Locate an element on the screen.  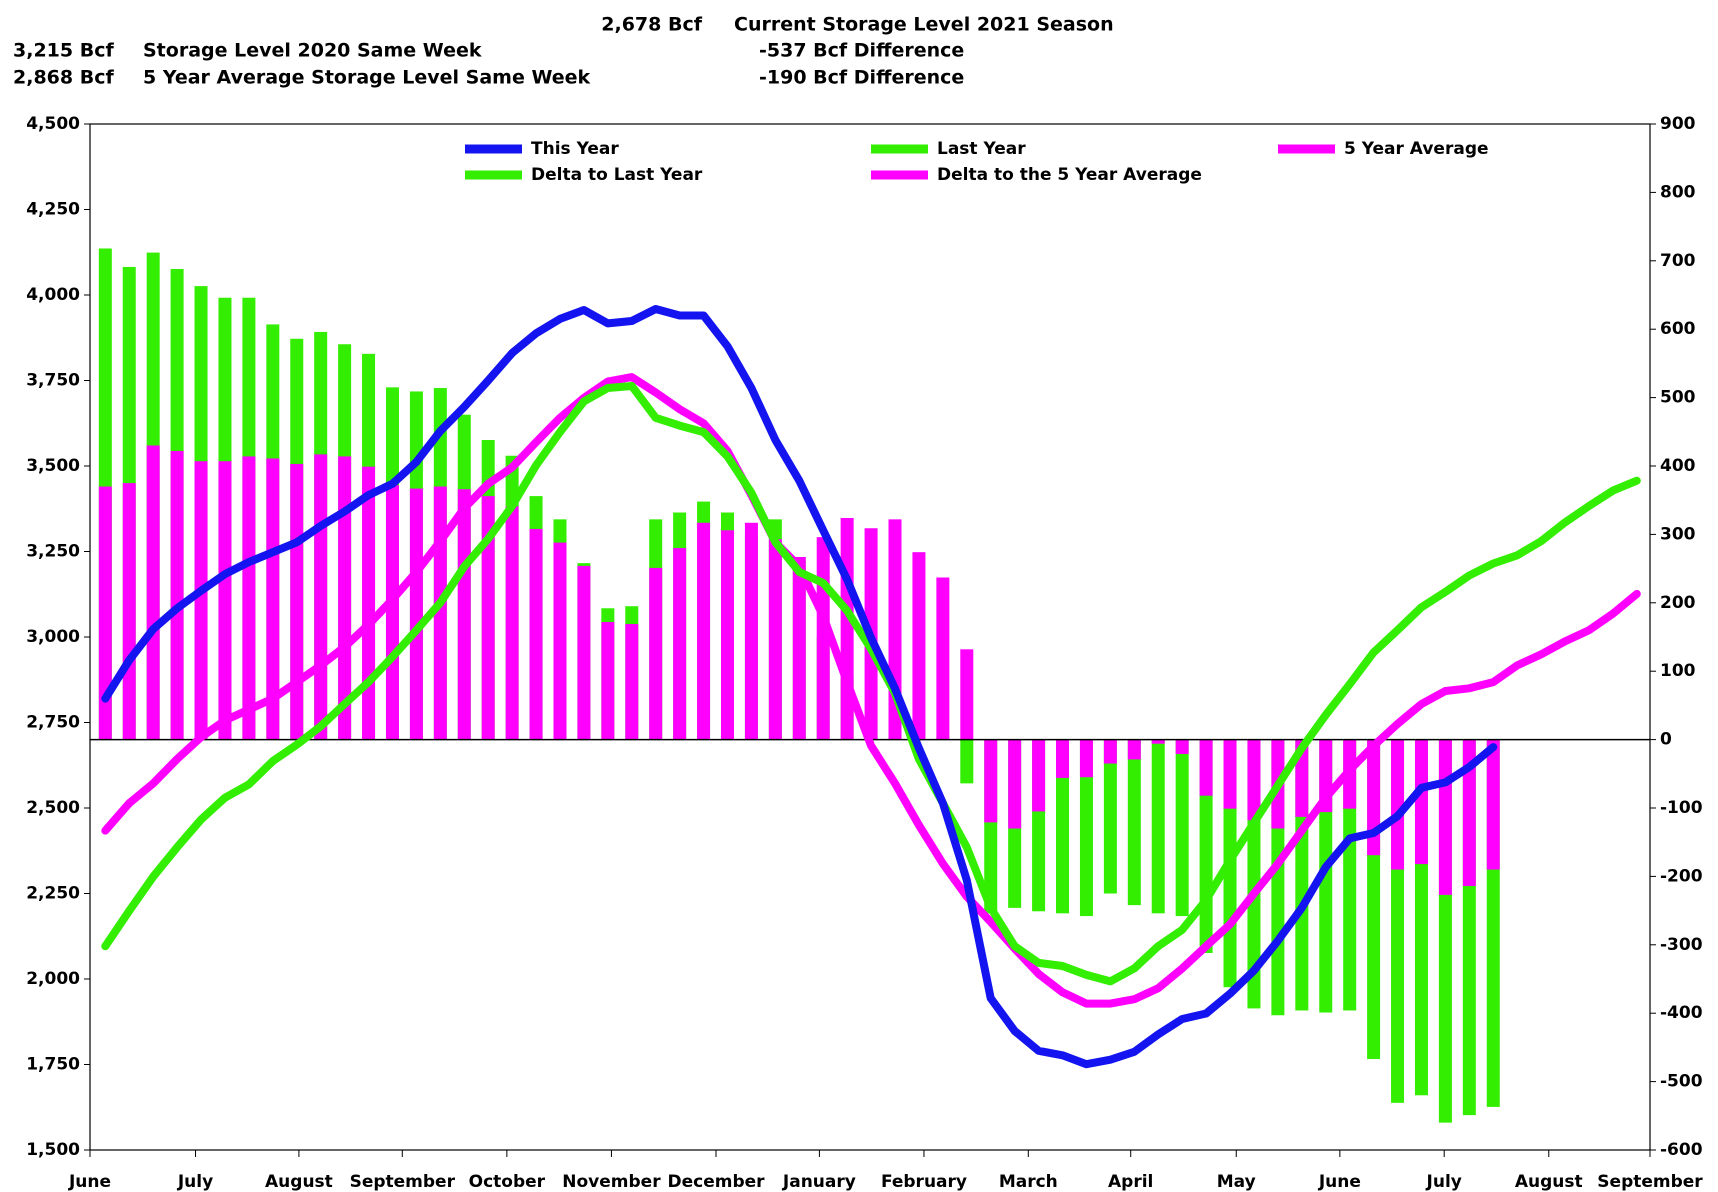
header-difference: -190 Bcf Difference is located at coordinates (861, 78).